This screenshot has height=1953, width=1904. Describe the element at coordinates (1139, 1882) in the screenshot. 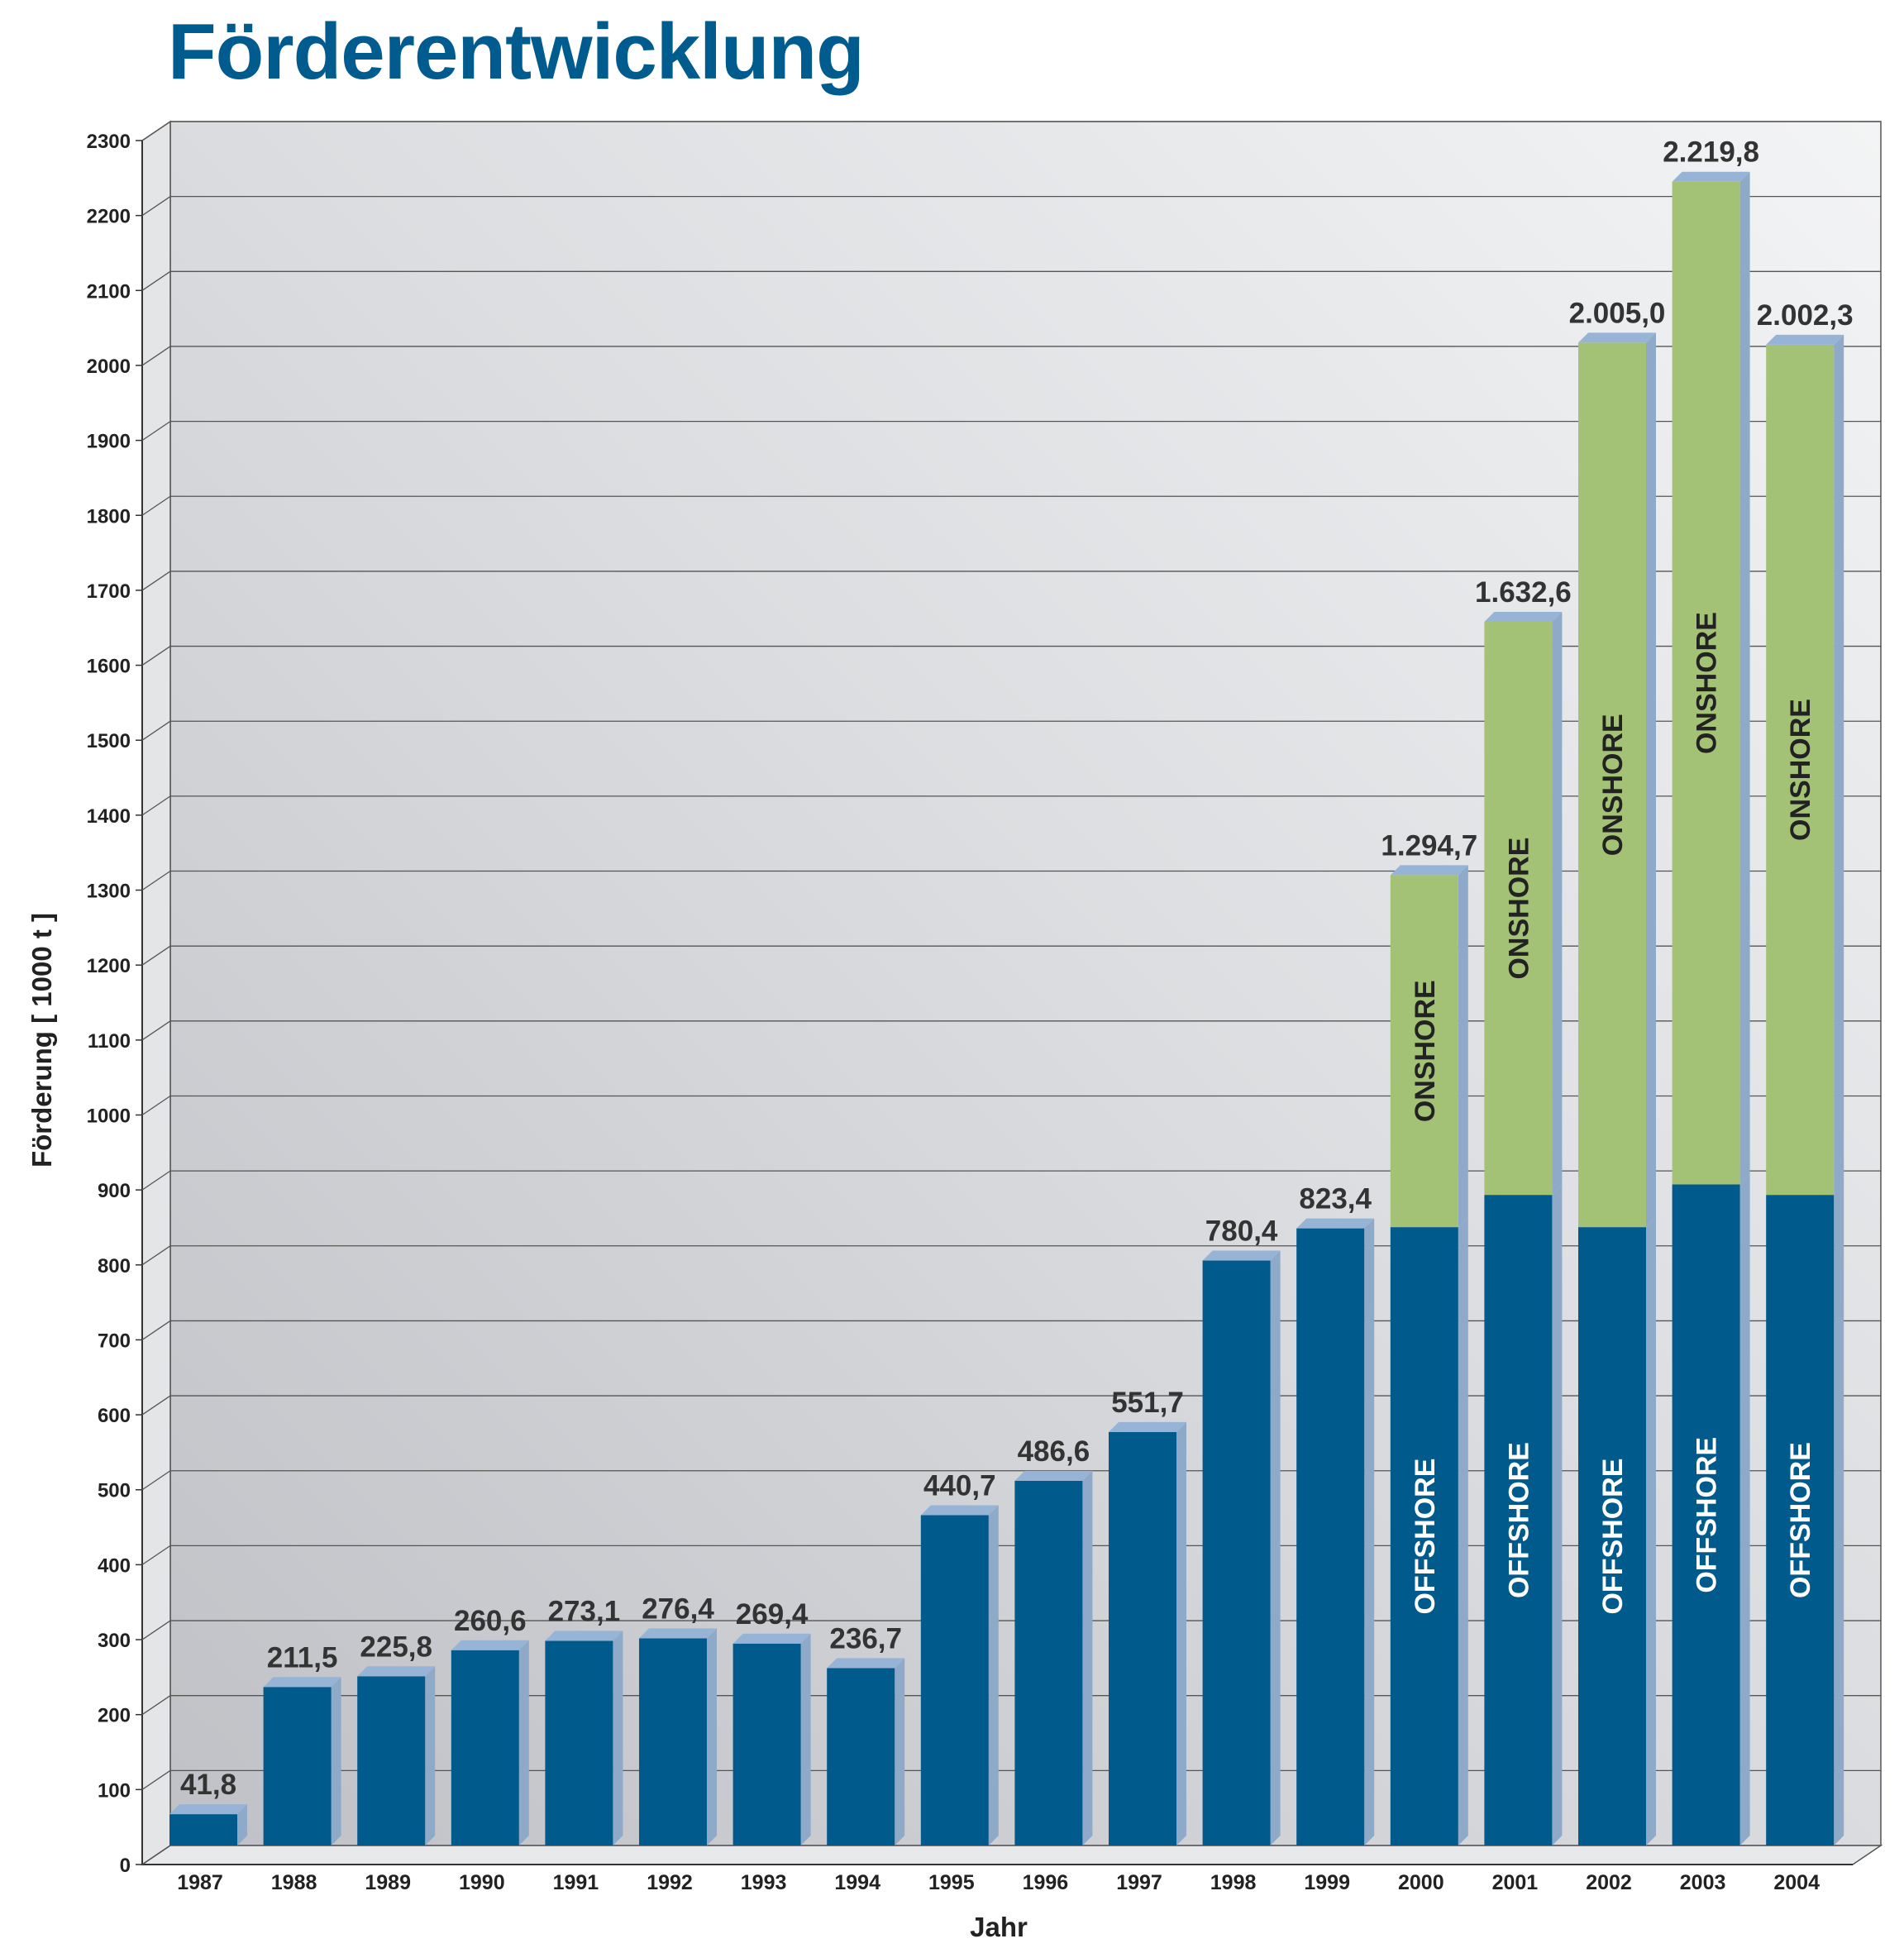

I see `x-tick-label: 1997` at that location.